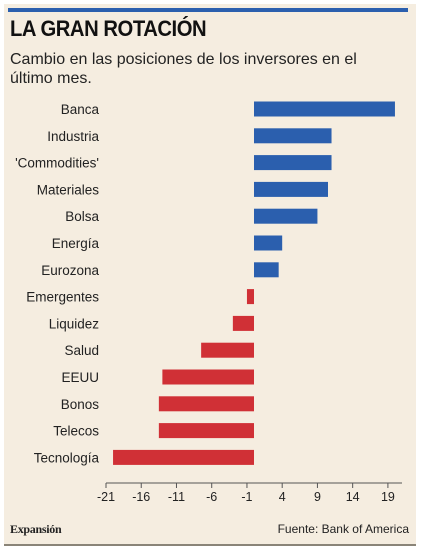 This screenshot has height=554, width=423. What do you see at coordinates (68, 189) in the screenshot?
I see `category-label: Materiales` at bounding box center [68, 189].